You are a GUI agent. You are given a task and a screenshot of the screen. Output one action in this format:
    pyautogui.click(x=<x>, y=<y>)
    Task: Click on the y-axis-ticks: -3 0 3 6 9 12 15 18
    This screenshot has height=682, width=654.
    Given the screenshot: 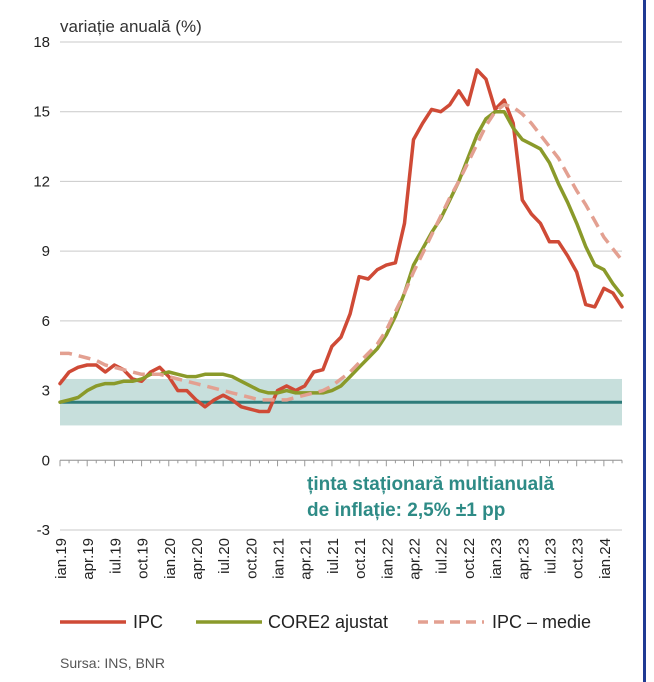 What is the action you would take?
    pyautogui.click(x=41, y=286)
    